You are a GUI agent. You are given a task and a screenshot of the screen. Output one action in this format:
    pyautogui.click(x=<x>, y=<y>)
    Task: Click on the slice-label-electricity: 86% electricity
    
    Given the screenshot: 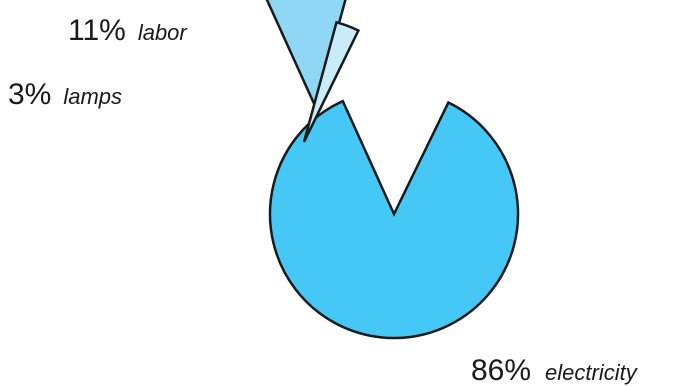 What is the action you would take?
    pyautogui.click(x=555, y=370)
    